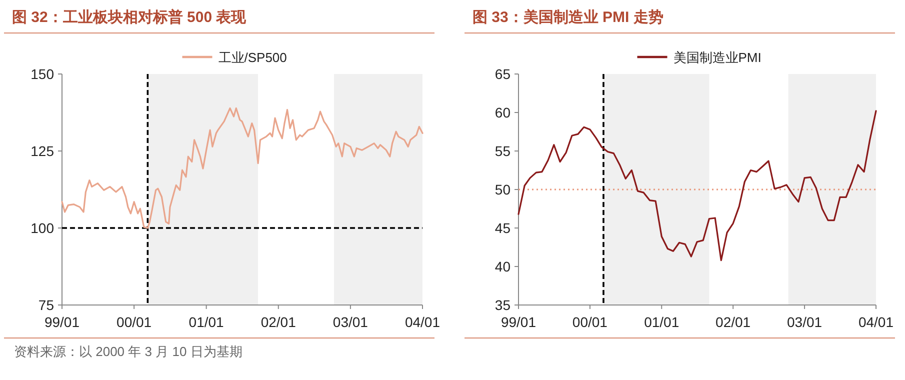 This screenshot has width=905, height=380. I want to click on y-tick-label: 60, so click(502, 112).